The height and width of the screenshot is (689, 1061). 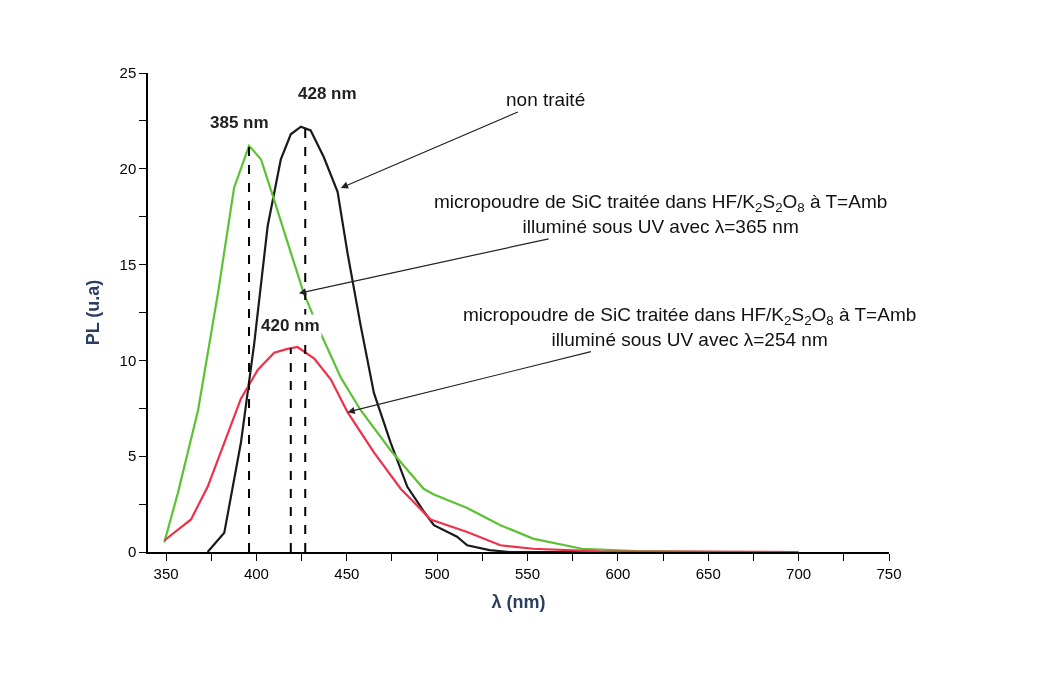 I want to click on annotation: 420 nm, so click(x=290, y=325).